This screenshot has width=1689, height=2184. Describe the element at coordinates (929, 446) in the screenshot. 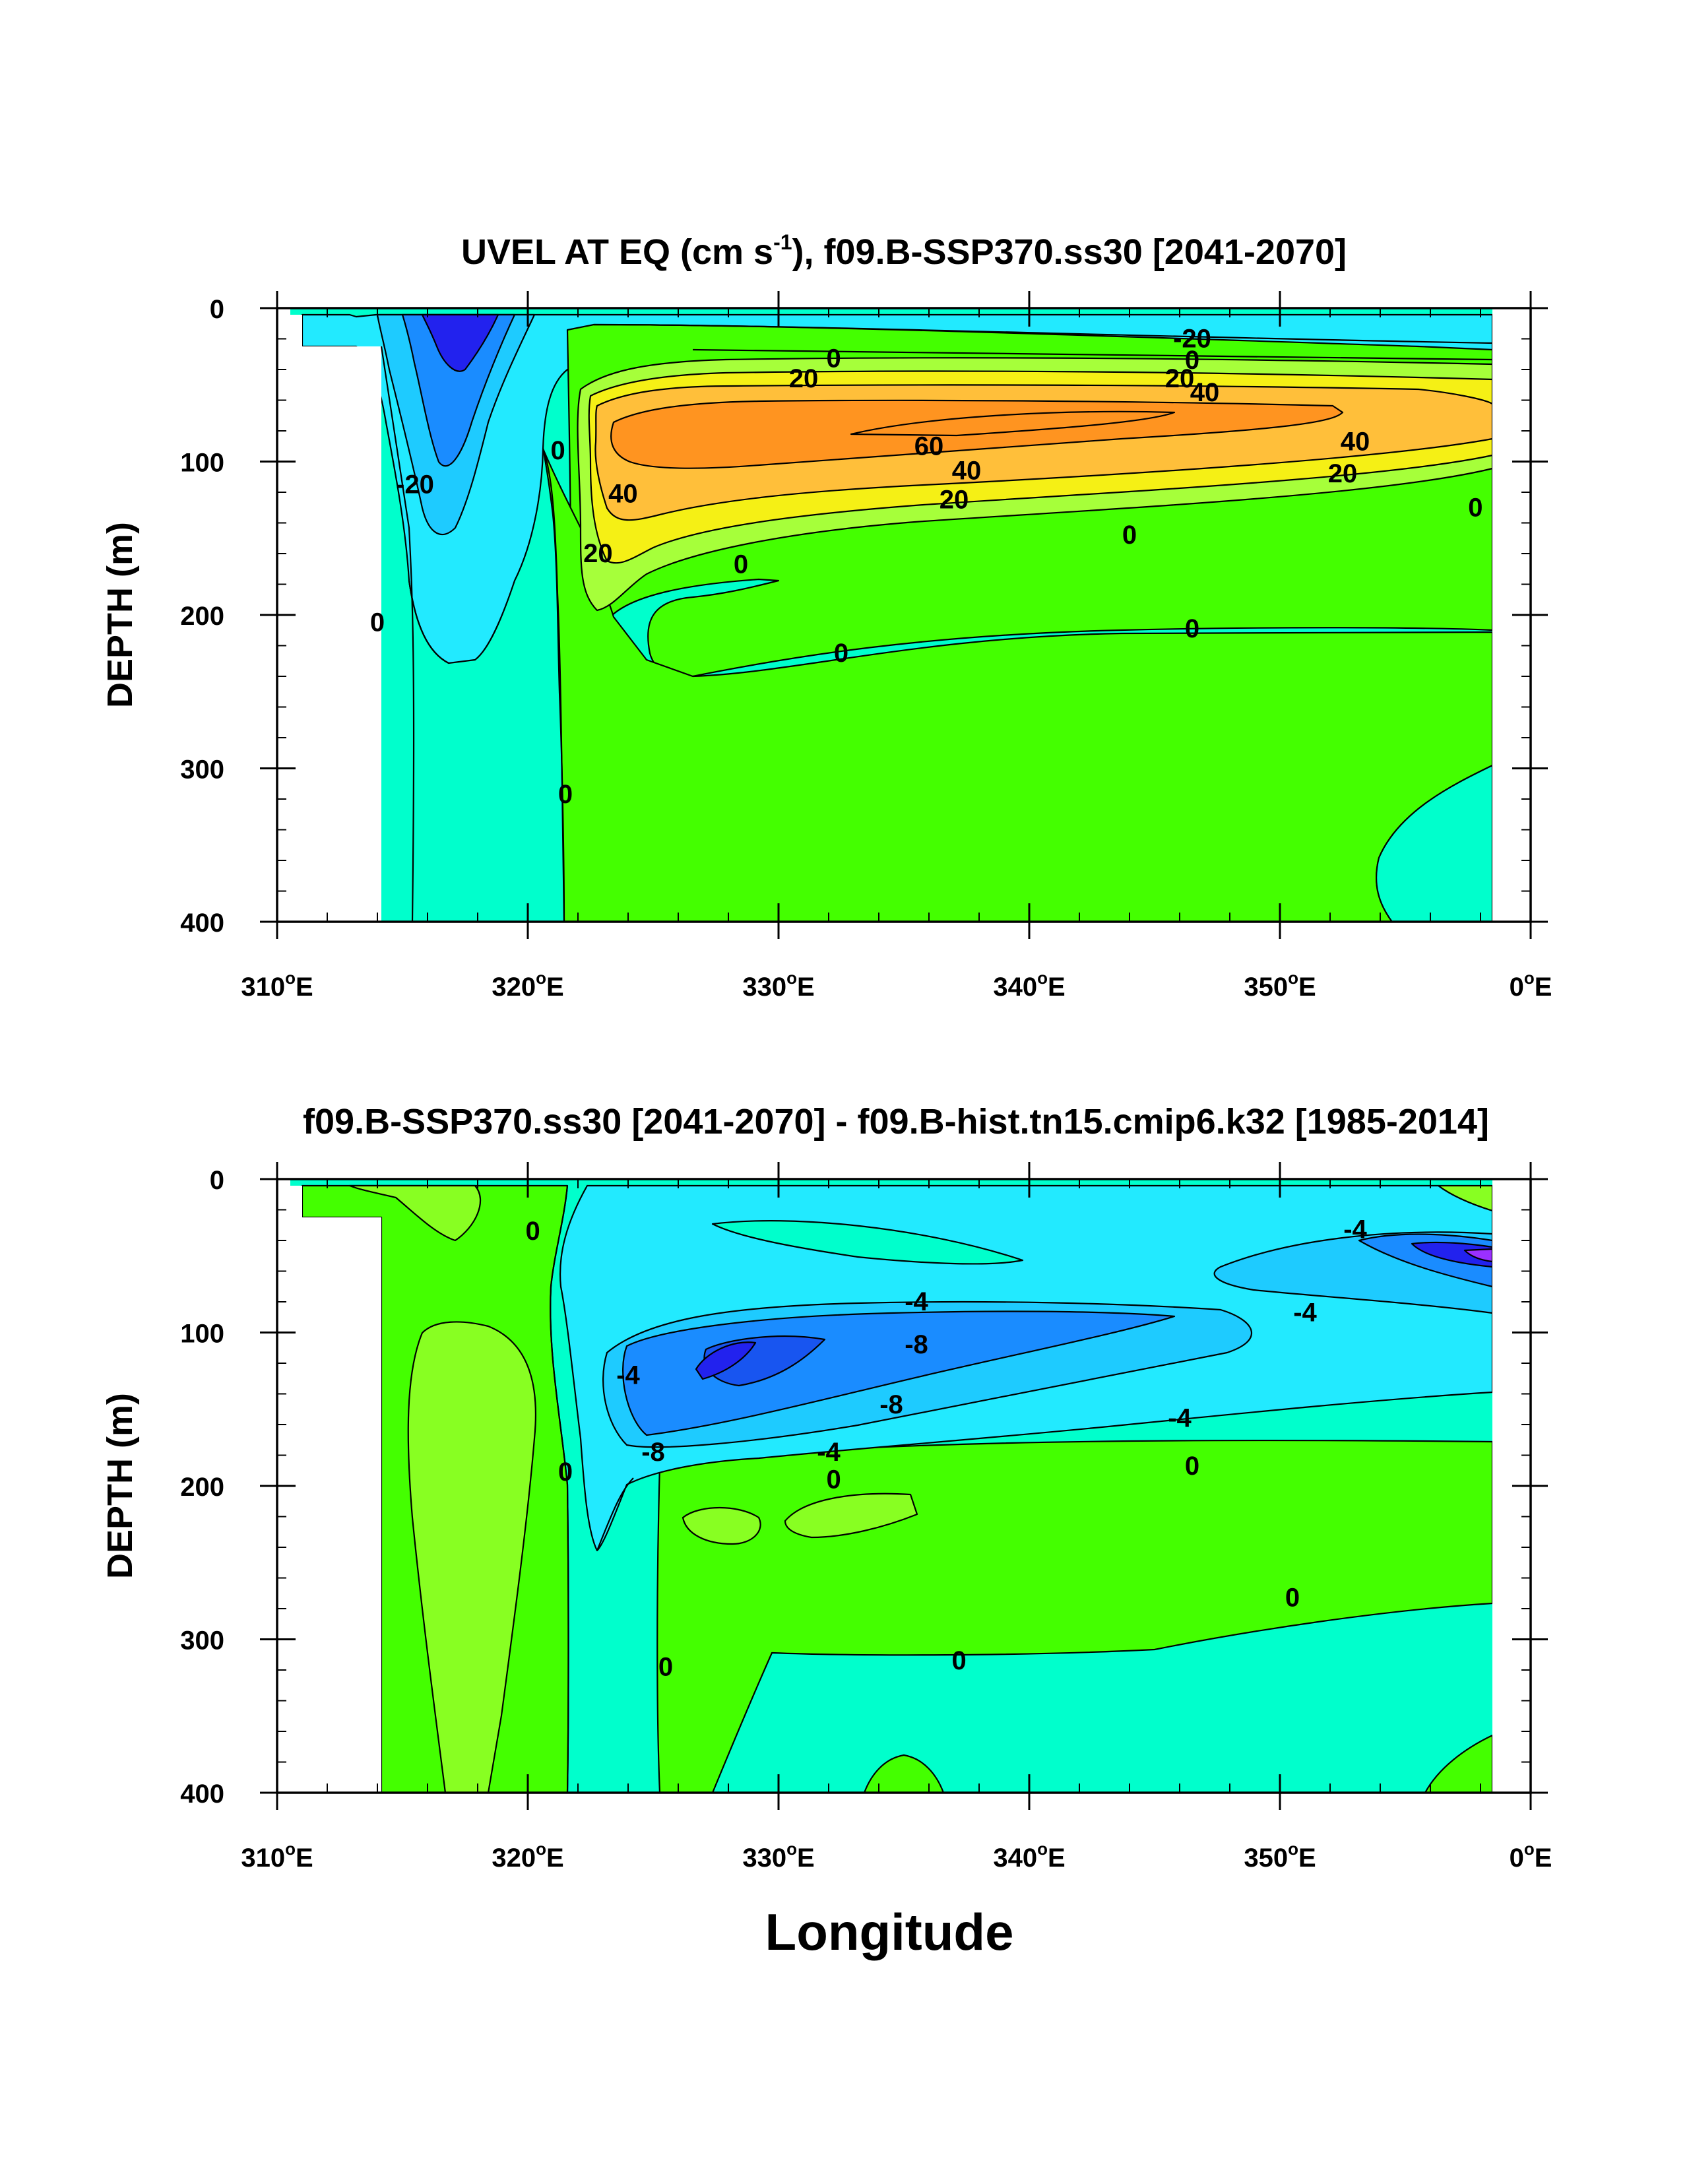

I see `contour-label: 60` at that location.